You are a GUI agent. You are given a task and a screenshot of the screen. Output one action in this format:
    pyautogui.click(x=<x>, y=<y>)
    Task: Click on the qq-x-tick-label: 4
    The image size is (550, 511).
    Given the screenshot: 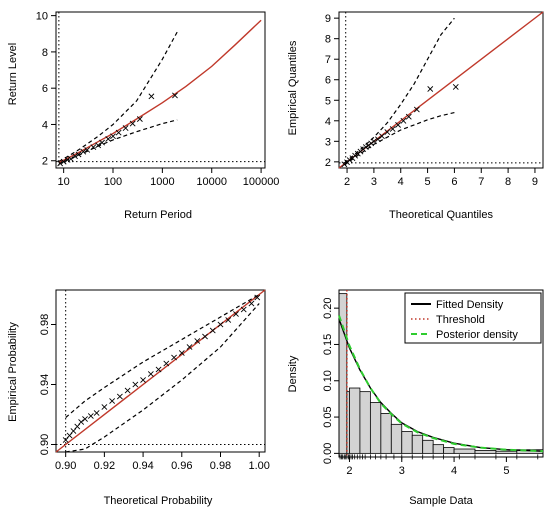 What is the action you would take?
    pyautogui.click(x=401, y=182)
    